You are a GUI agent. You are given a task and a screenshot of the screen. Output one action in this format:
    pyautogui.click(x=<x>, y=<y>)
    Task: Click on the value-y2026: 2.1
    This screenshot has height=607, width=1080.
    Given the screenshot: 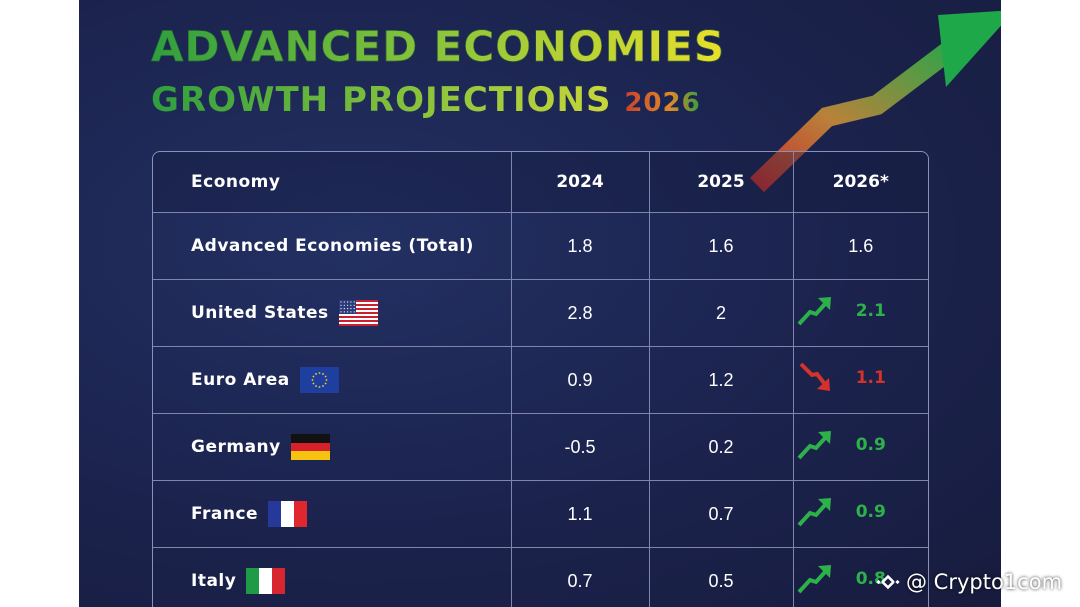 What is the action you would take?
    pyautogui.click(x=870, y=311)
    